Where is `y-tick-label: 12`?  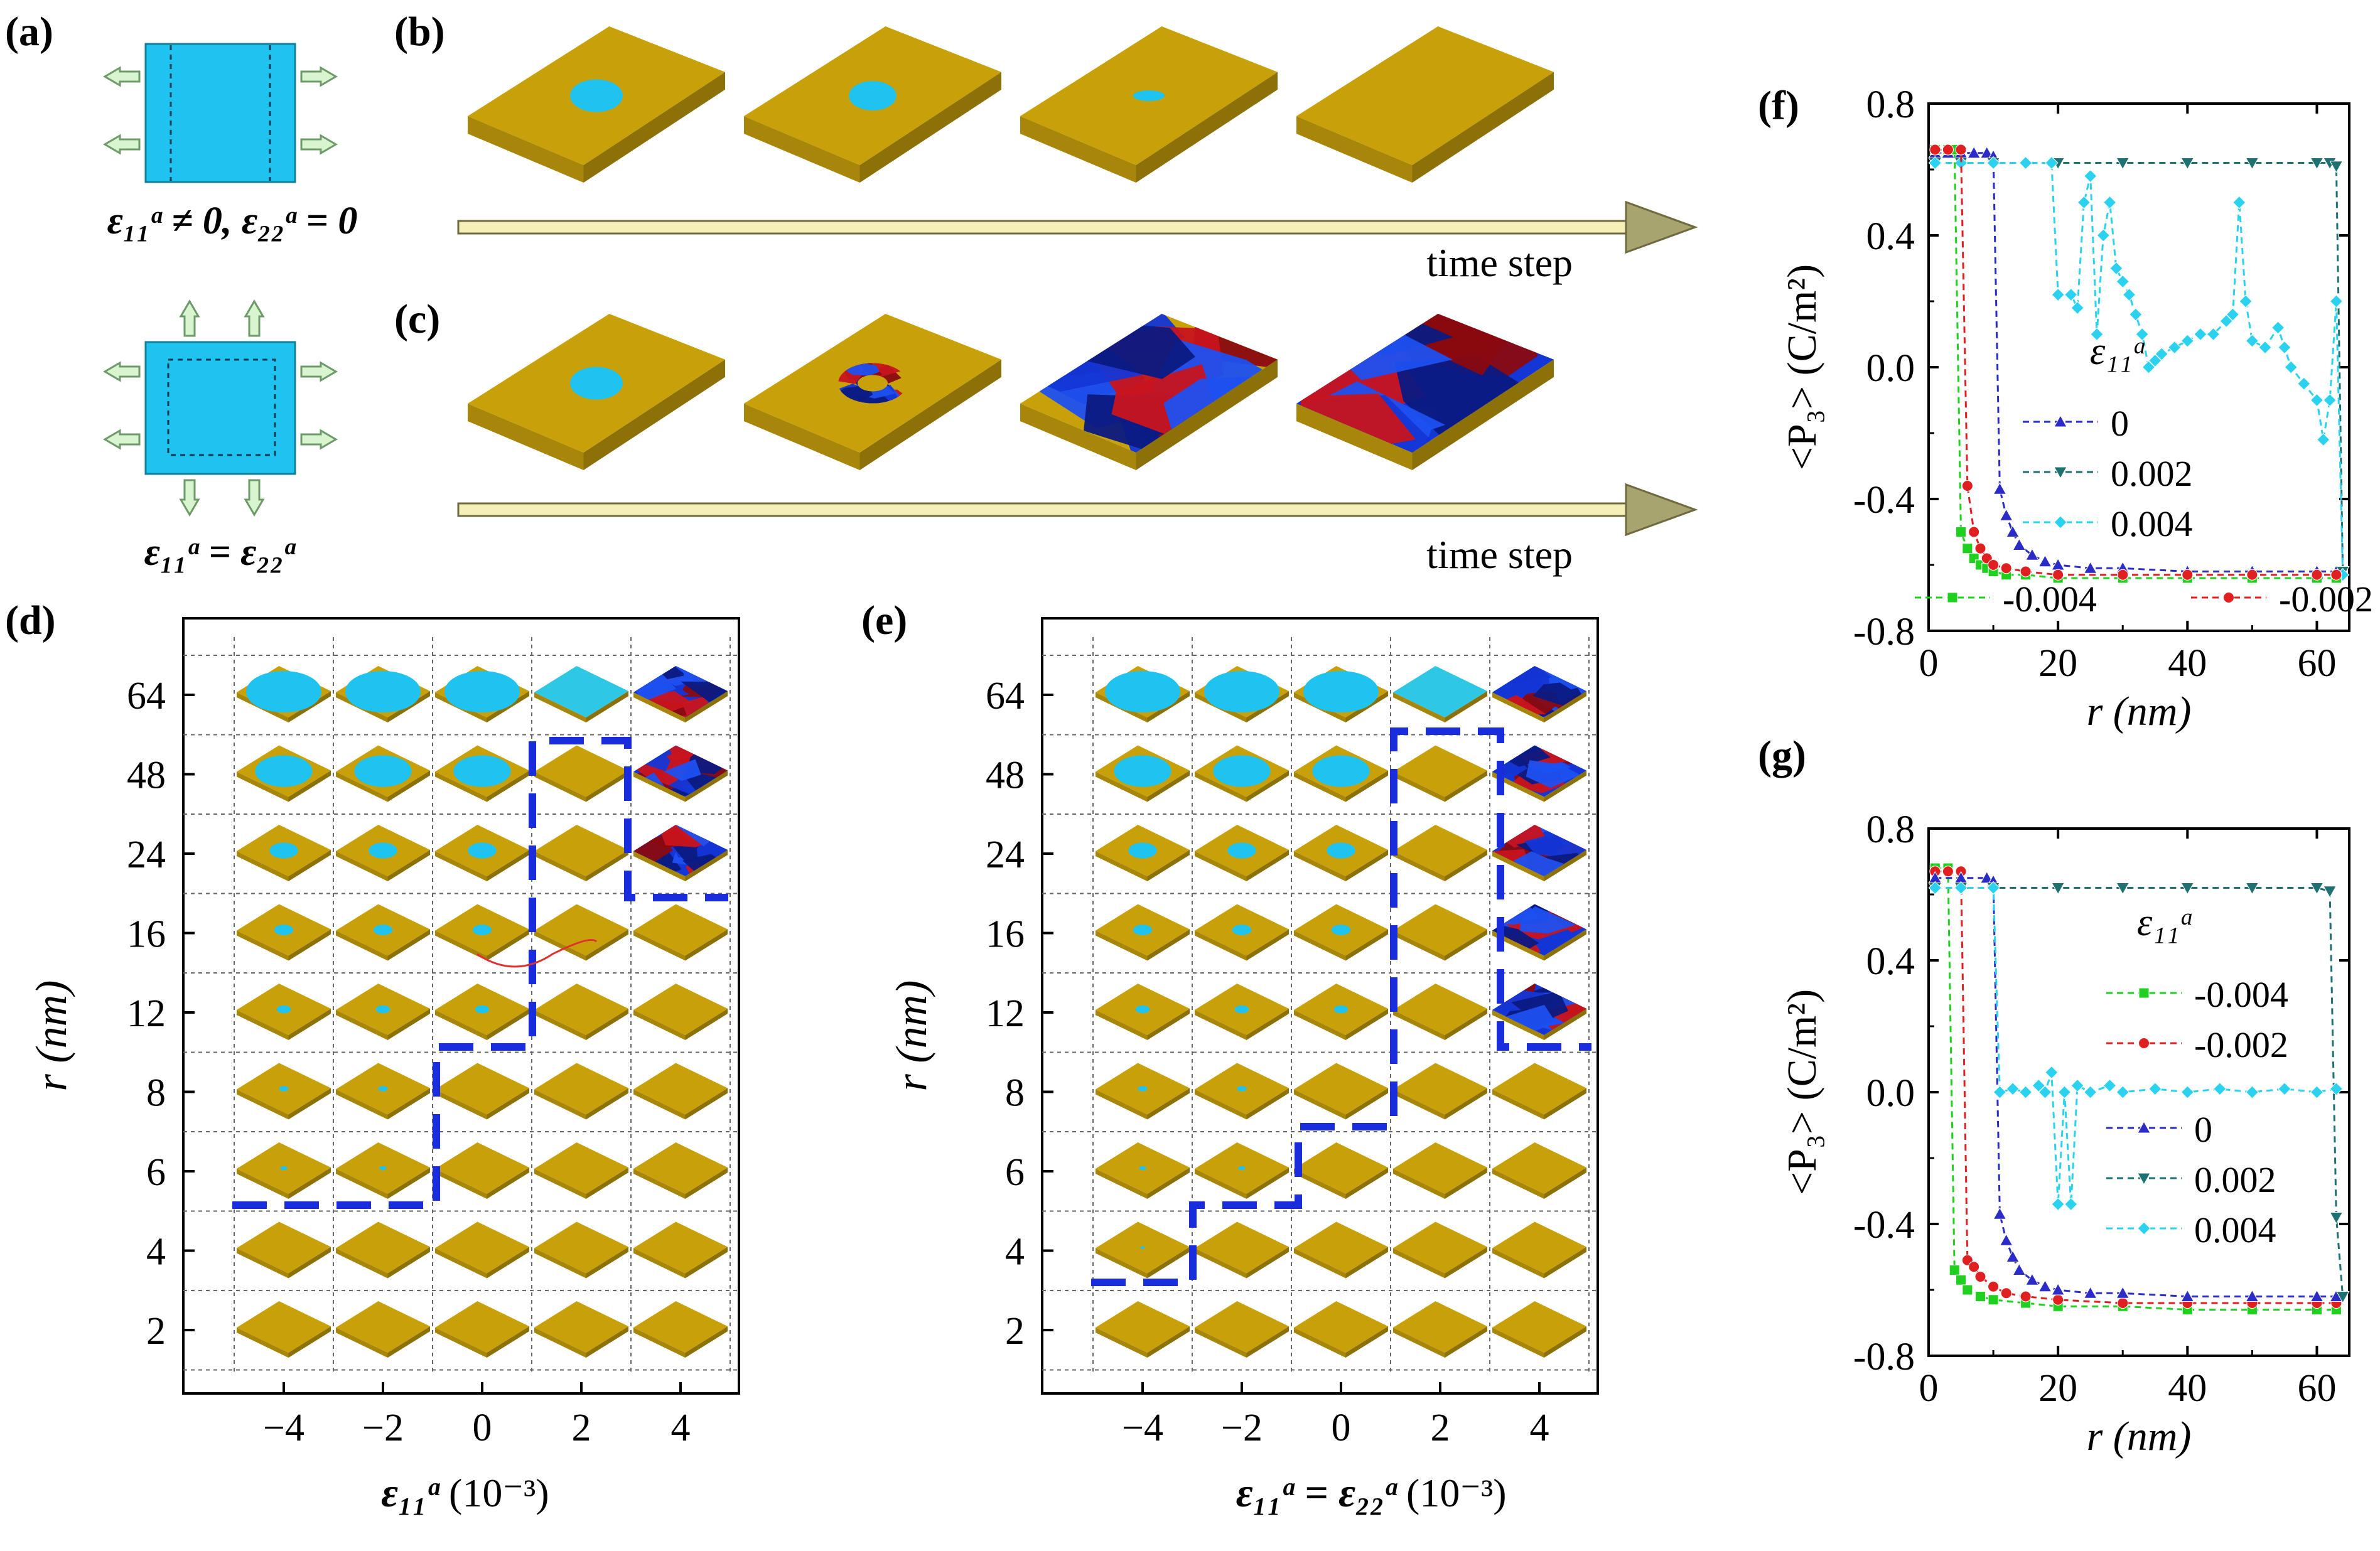 y-tick-label: 12 is located at coordinates (1005, 1013).